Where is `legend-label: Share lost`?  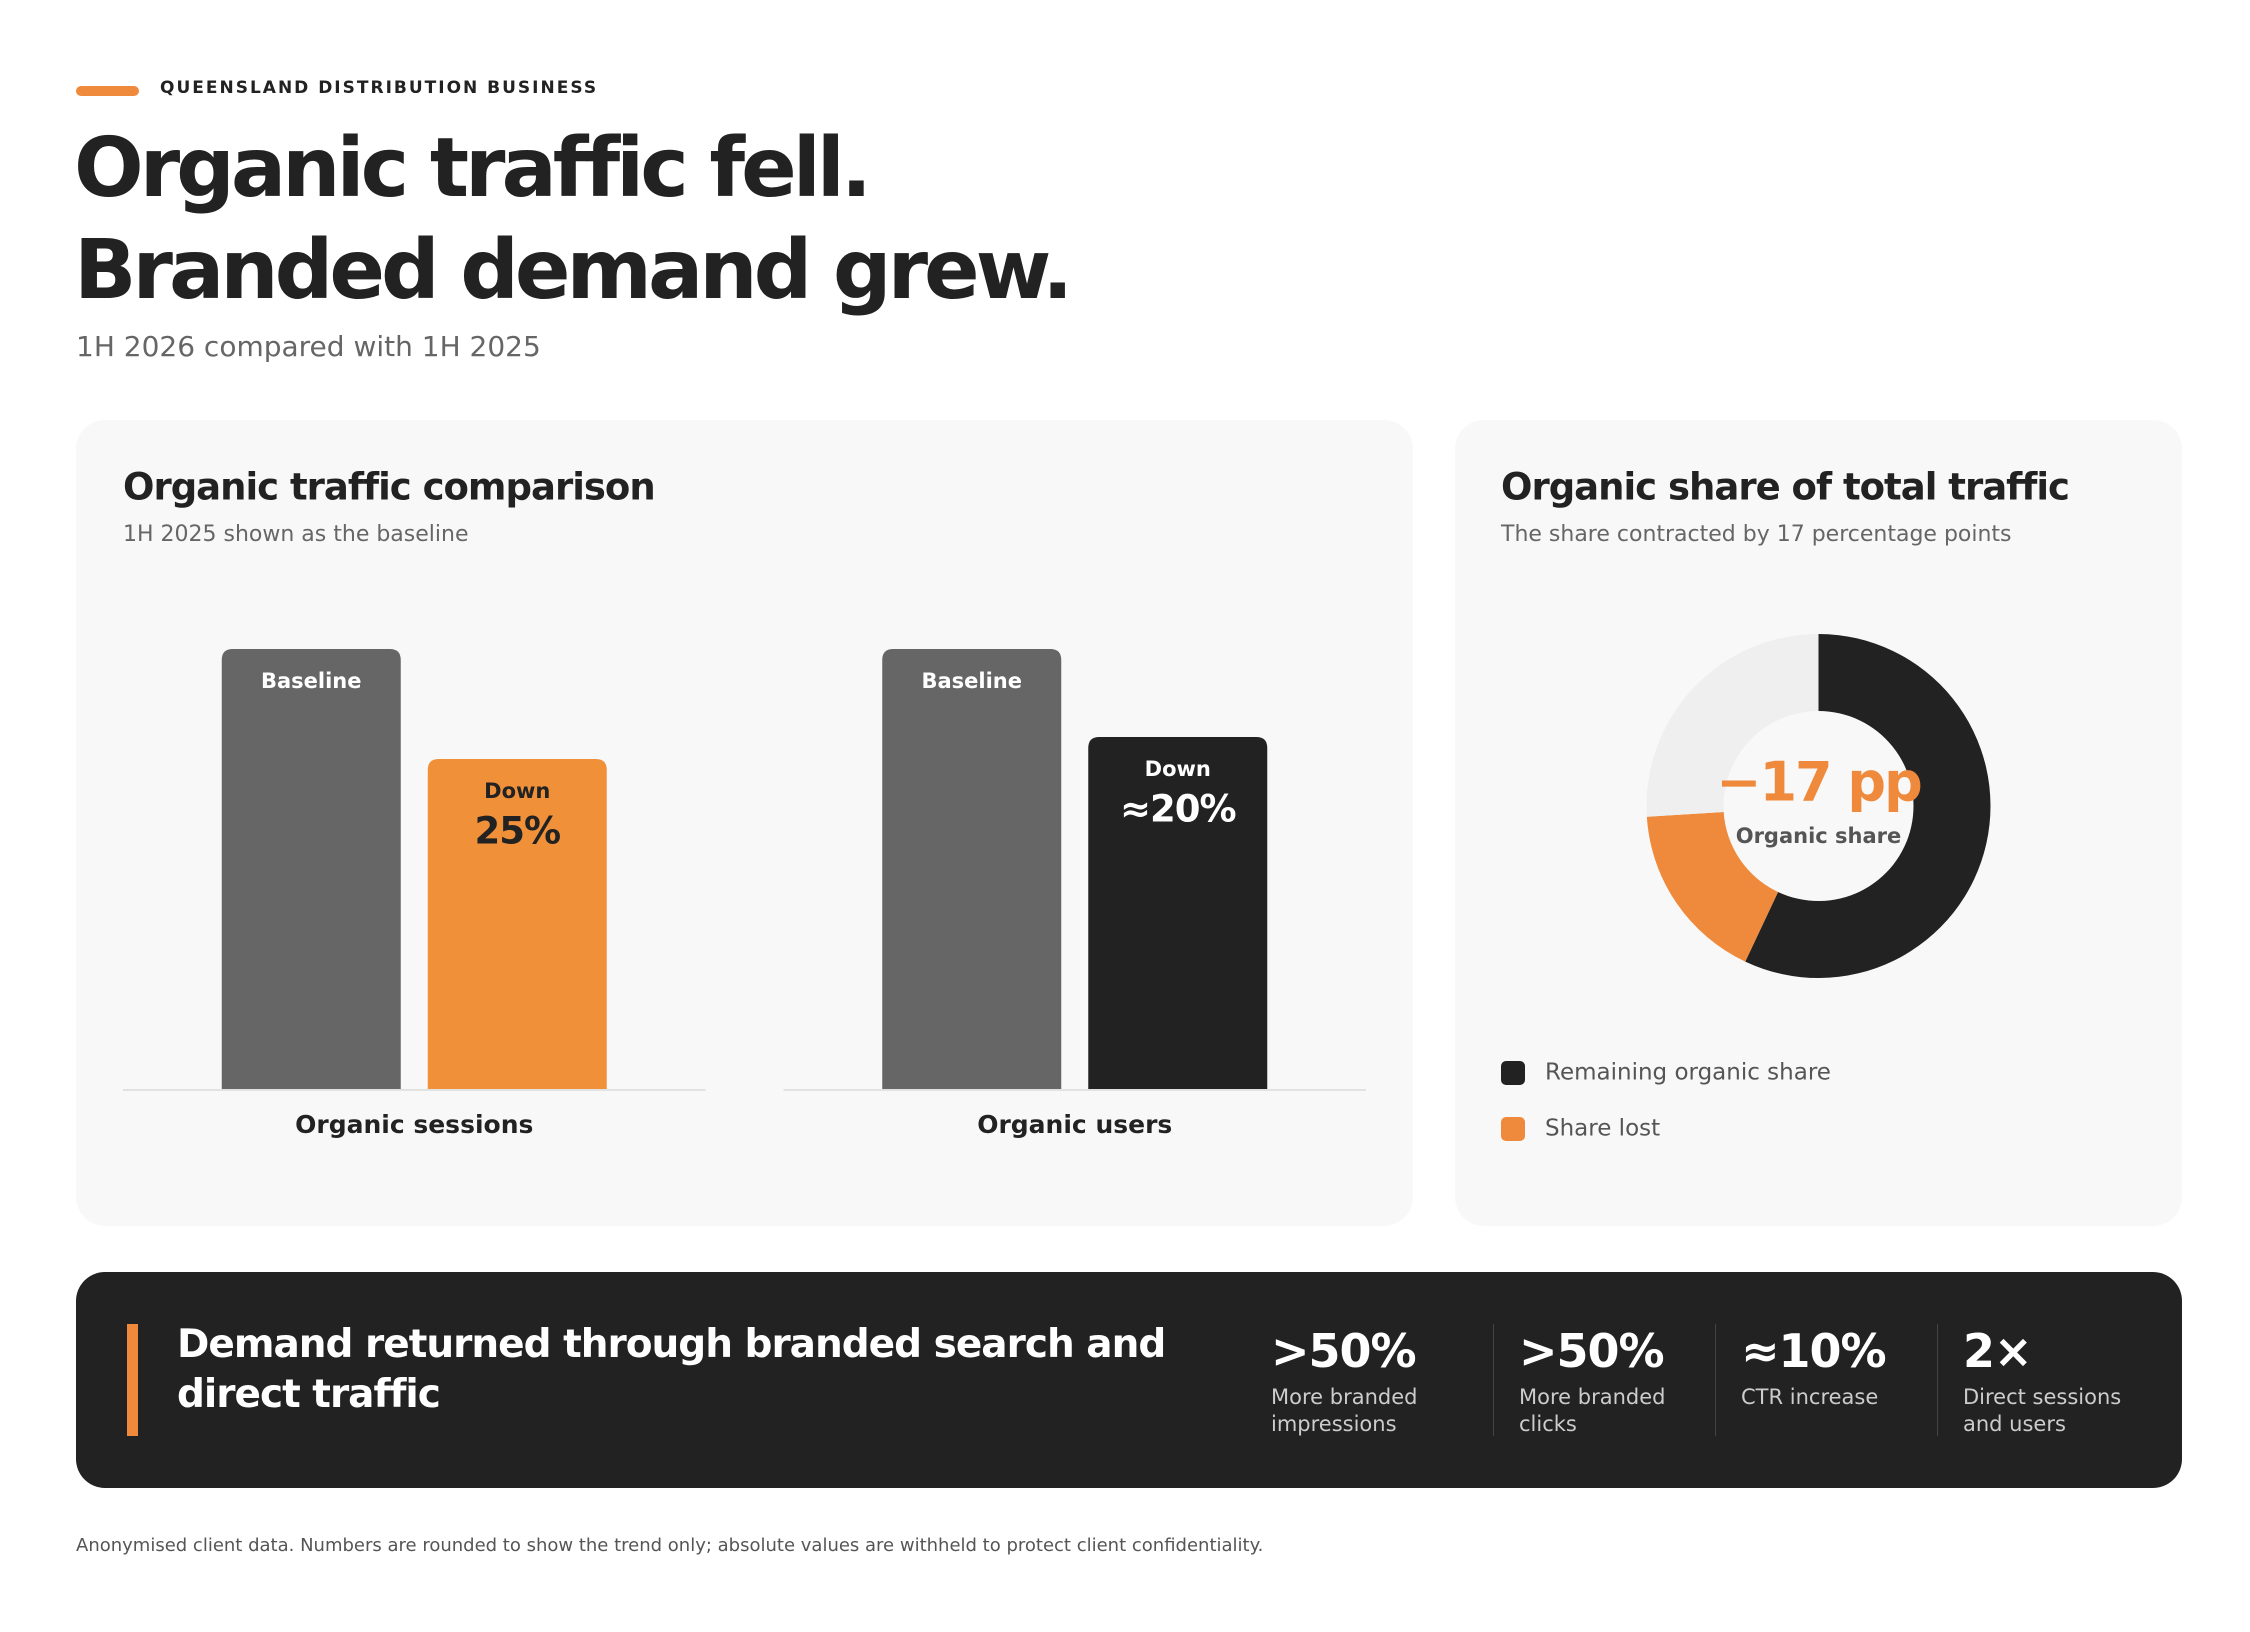
legend-label: Share lost is located at coordinates (1602, 1129).